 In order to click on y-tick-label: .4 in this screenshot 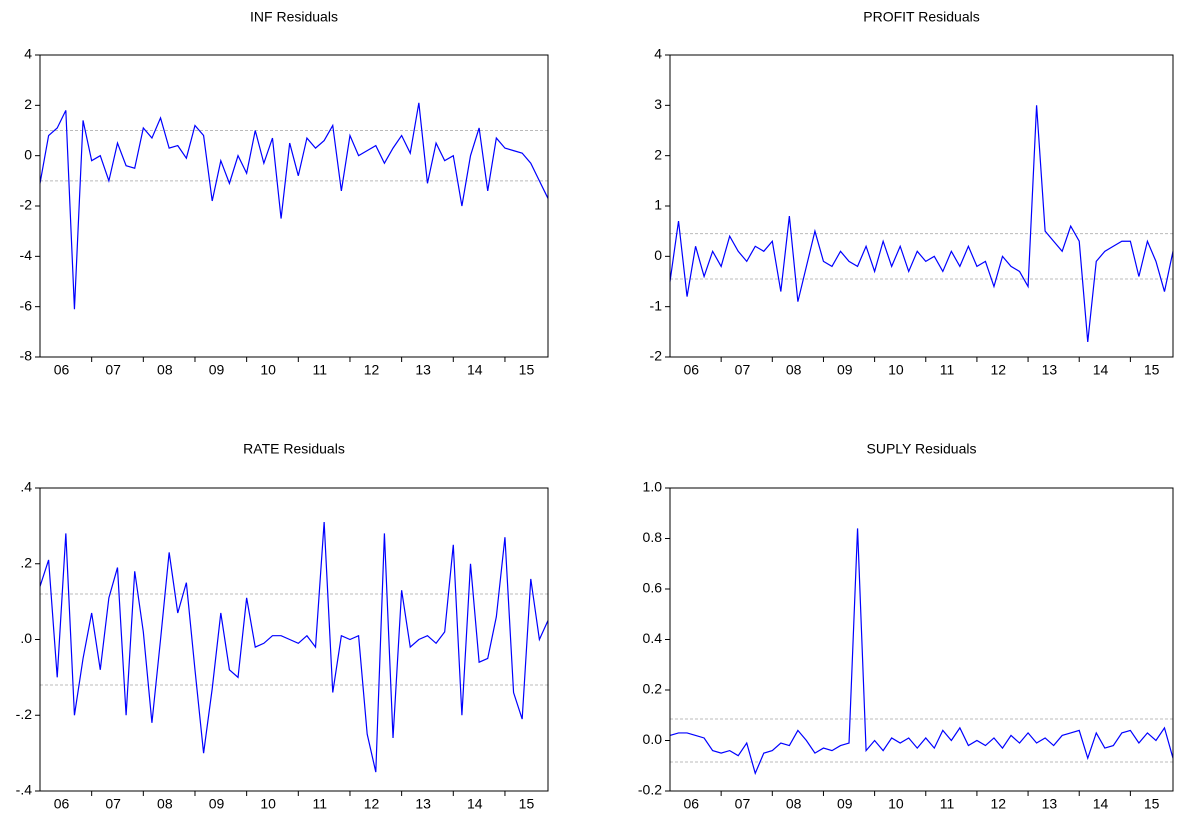, I will do `click(26, 487)`.